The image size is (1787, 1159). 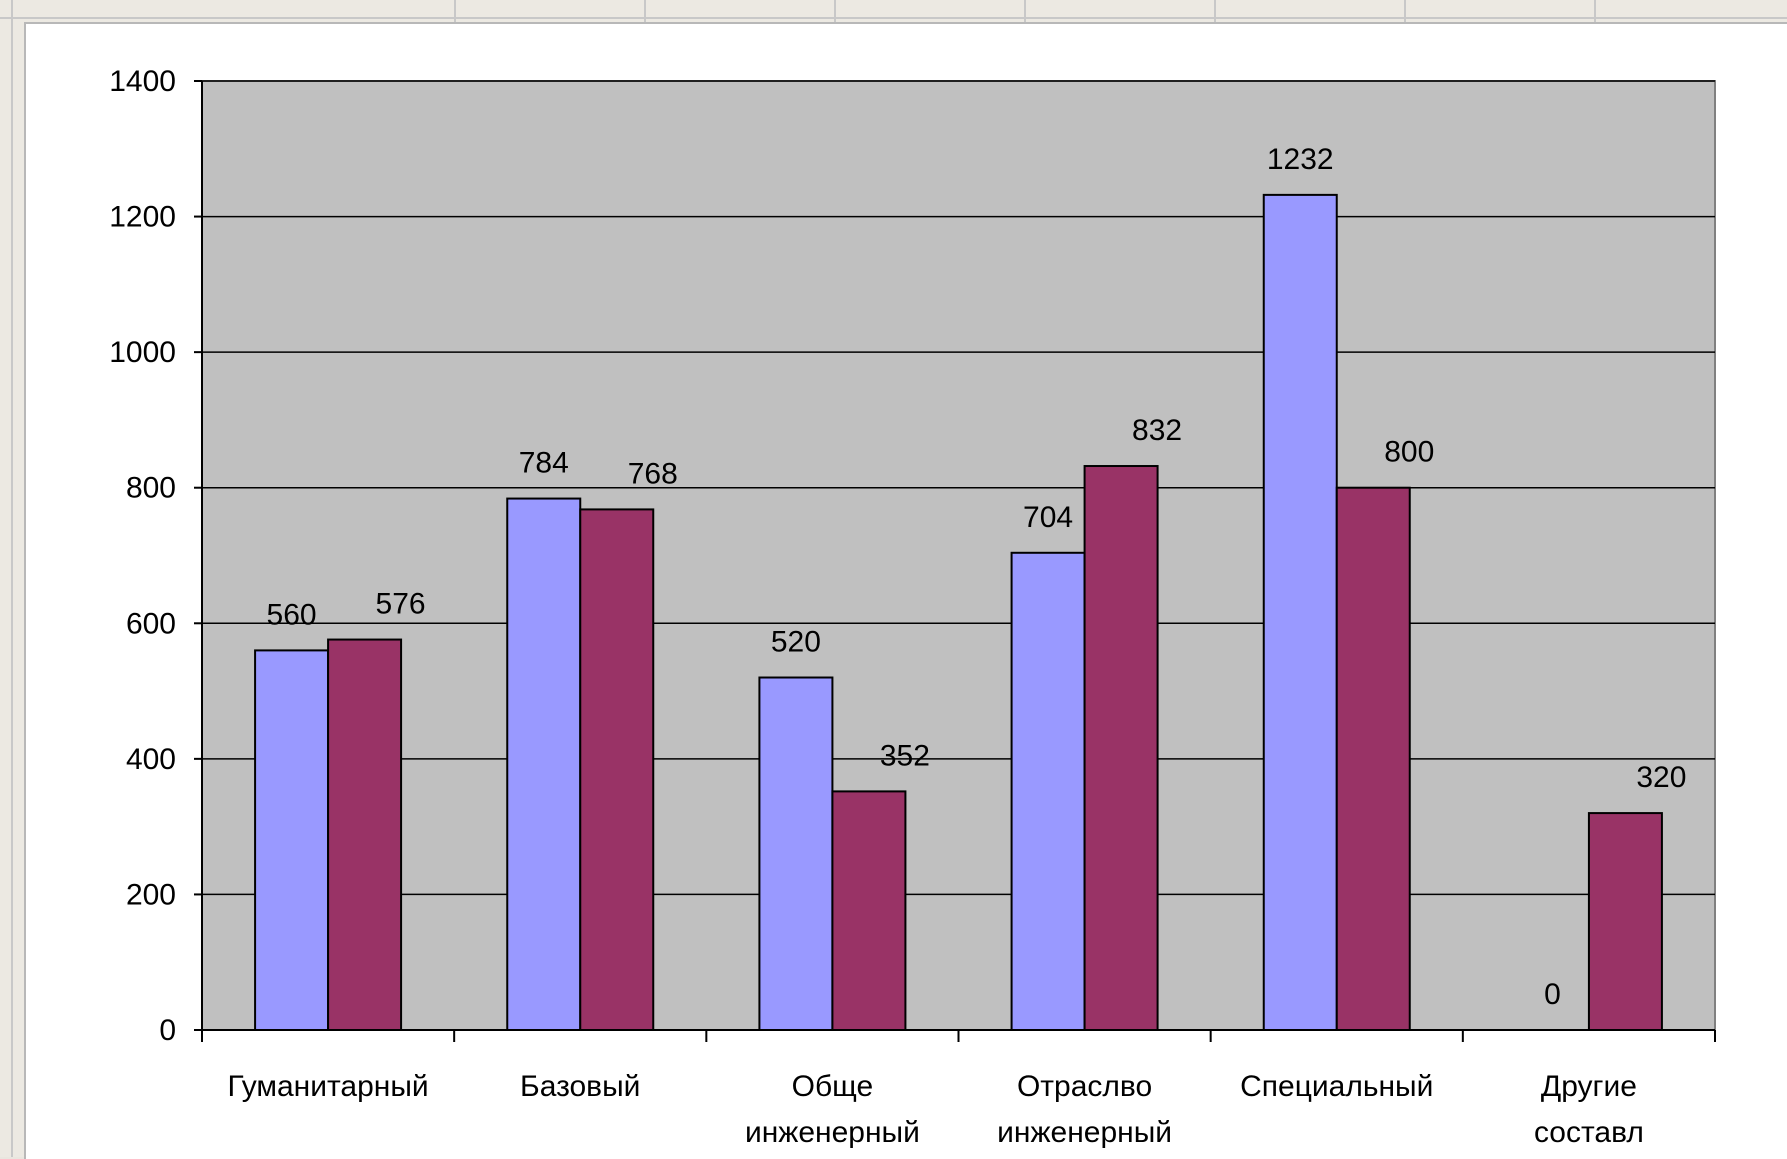 I want to click on data-label: 352, so click(x=905, y=755).